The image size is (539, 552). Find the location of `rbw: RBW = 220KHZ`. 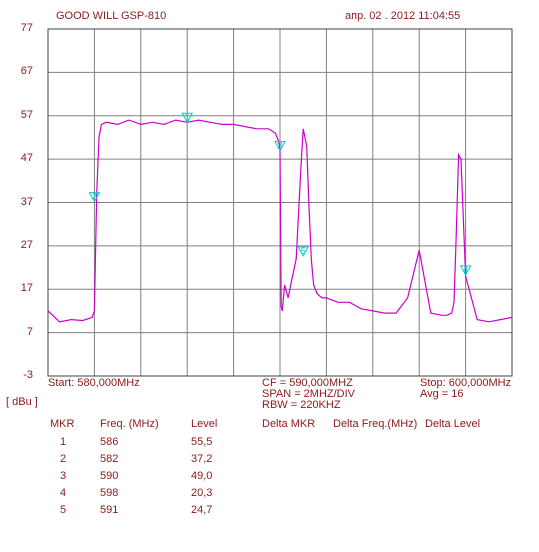

rbw: RBW = 220KHZ is located at coordinates (301, 405).